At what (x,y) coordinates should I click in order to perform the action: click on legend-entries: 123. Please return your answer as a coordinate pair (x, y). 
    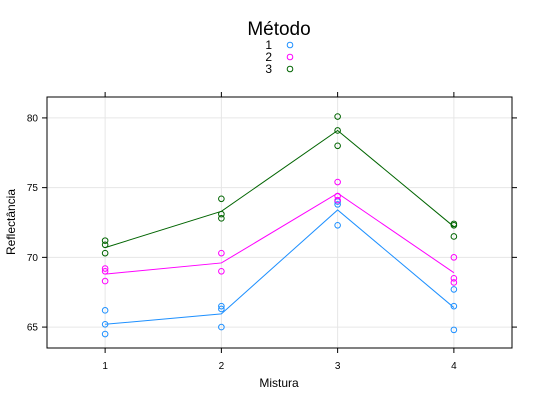
    Looking at the image, I should click on (279, 57).